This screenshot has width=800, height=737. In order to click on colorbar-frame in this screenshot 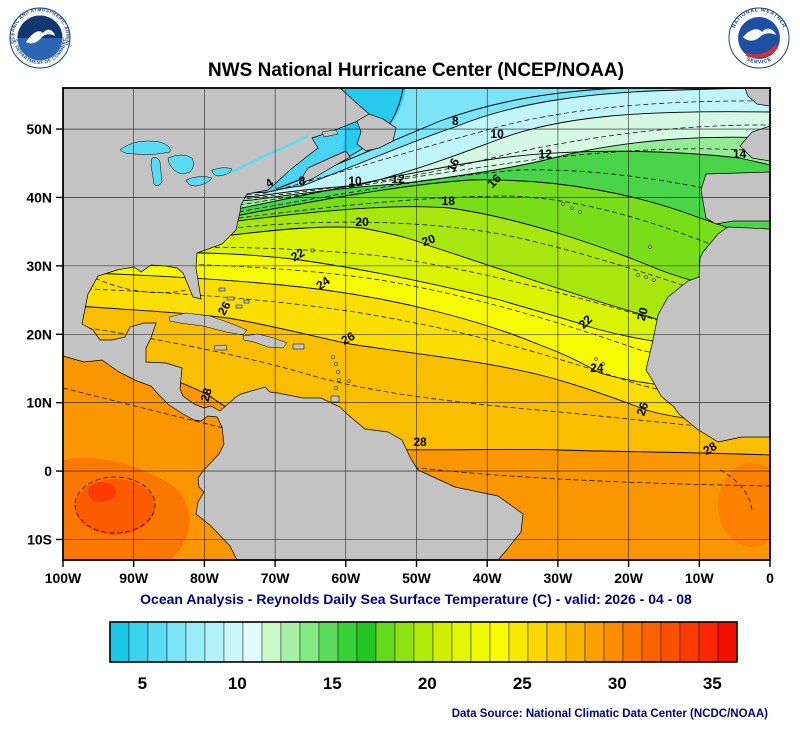, I will do `click(423, 642)`.